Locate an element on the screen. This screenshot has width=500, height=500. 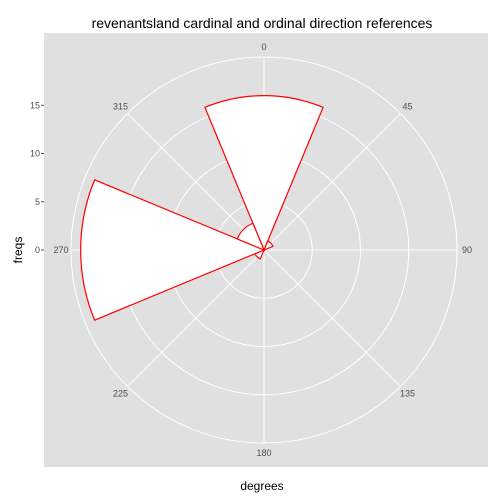
radial-tick-label: 5 is located at coordinates (37, 202).